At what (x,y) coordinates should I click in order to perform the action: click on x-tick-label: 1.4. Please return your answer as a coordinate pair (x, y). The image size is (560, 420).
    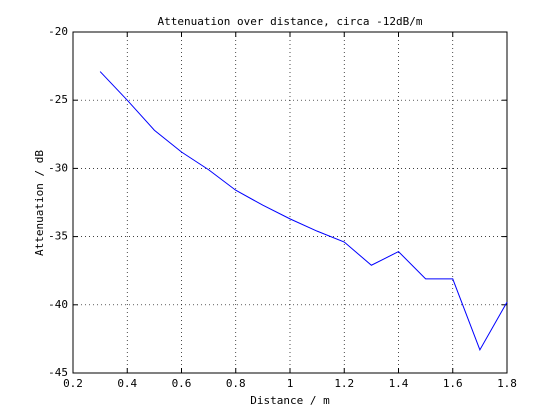
    Looking at the image, I should click on (399, 383).